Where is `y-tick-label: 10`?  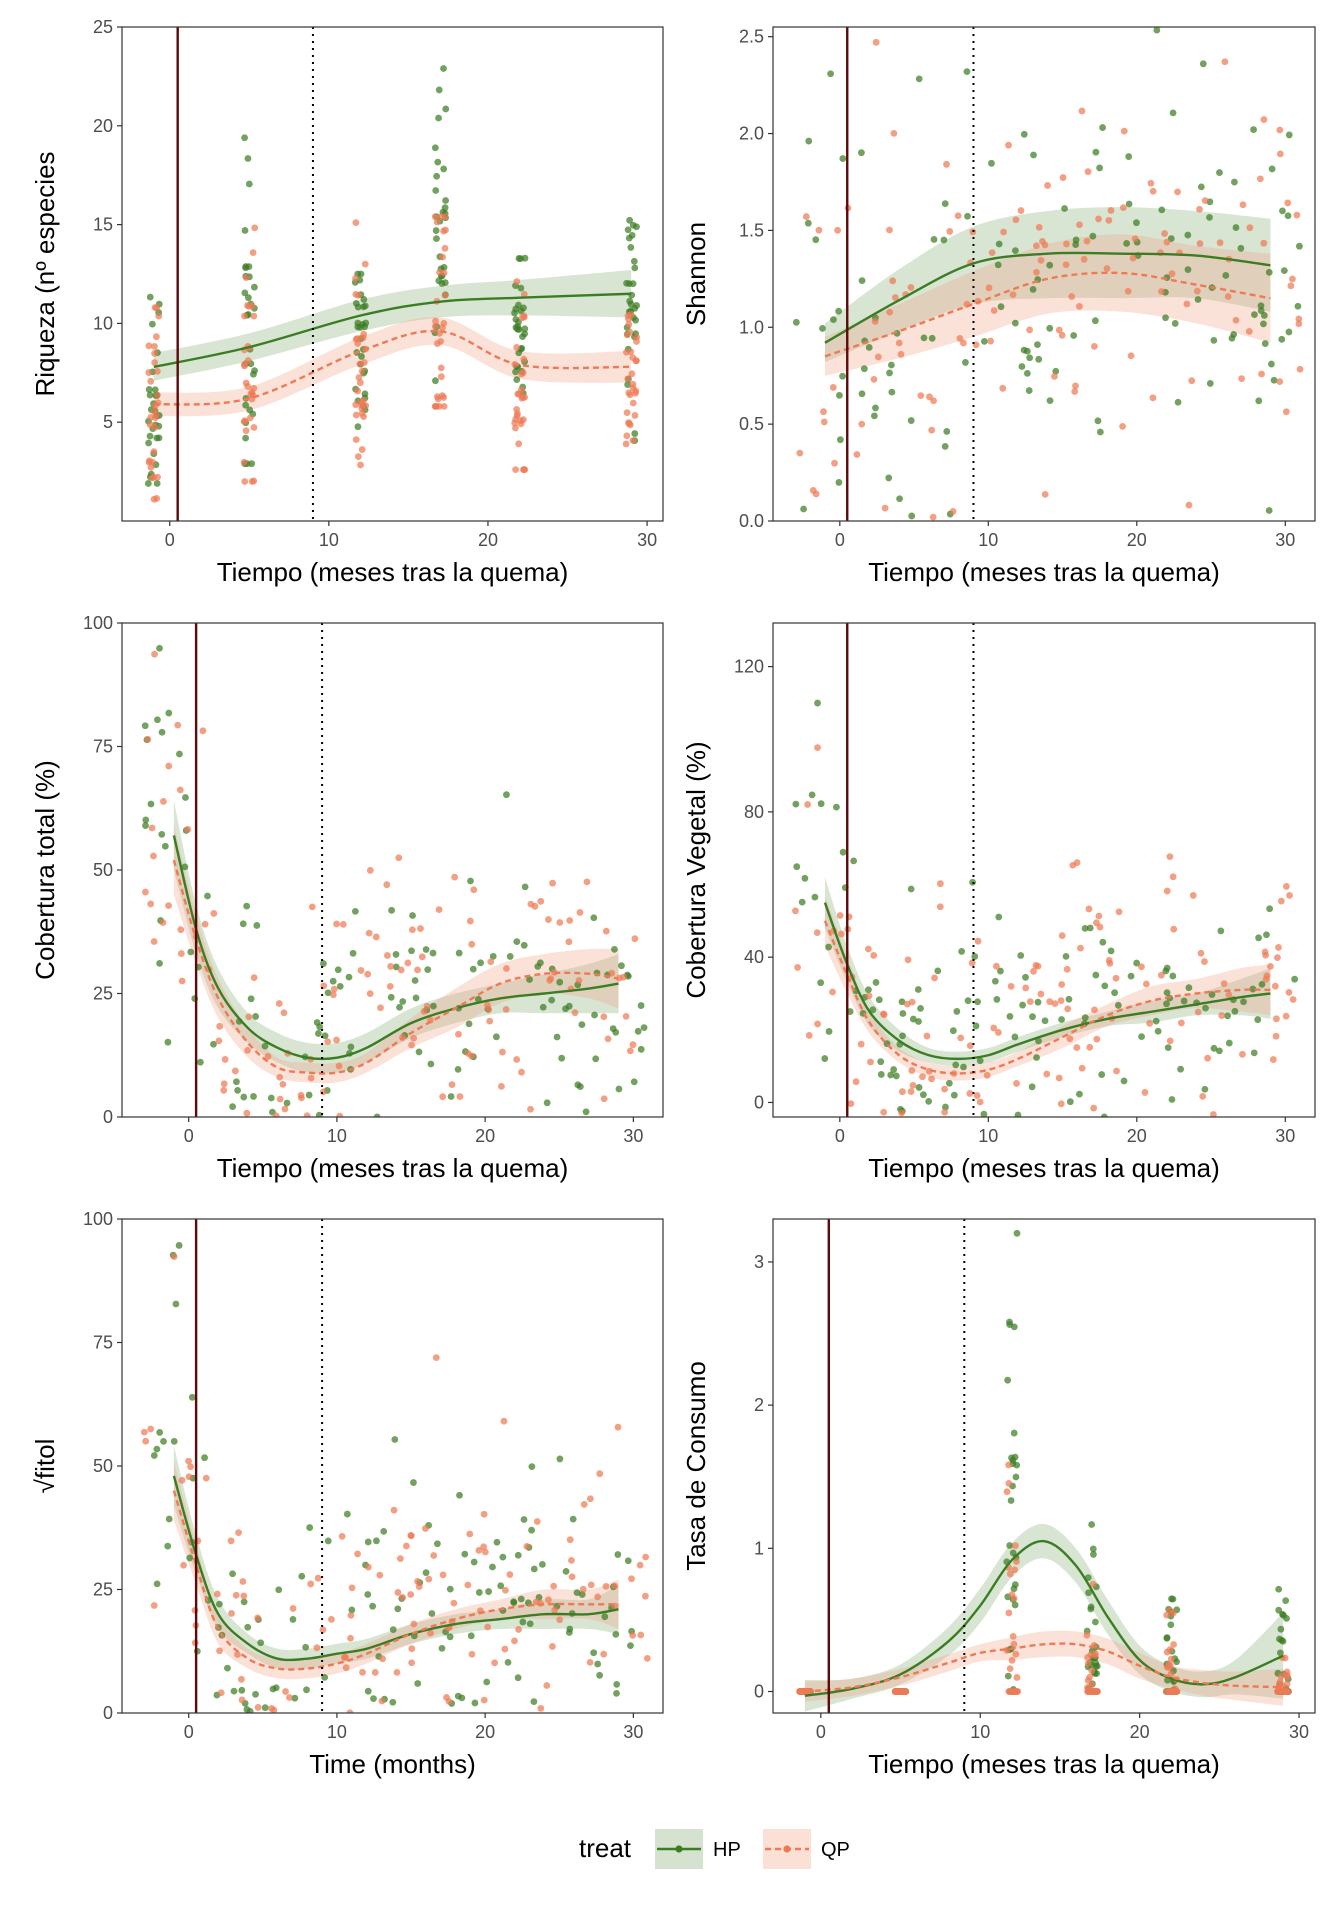
y-tick-label: 10 is located at coordinates (103, 323).